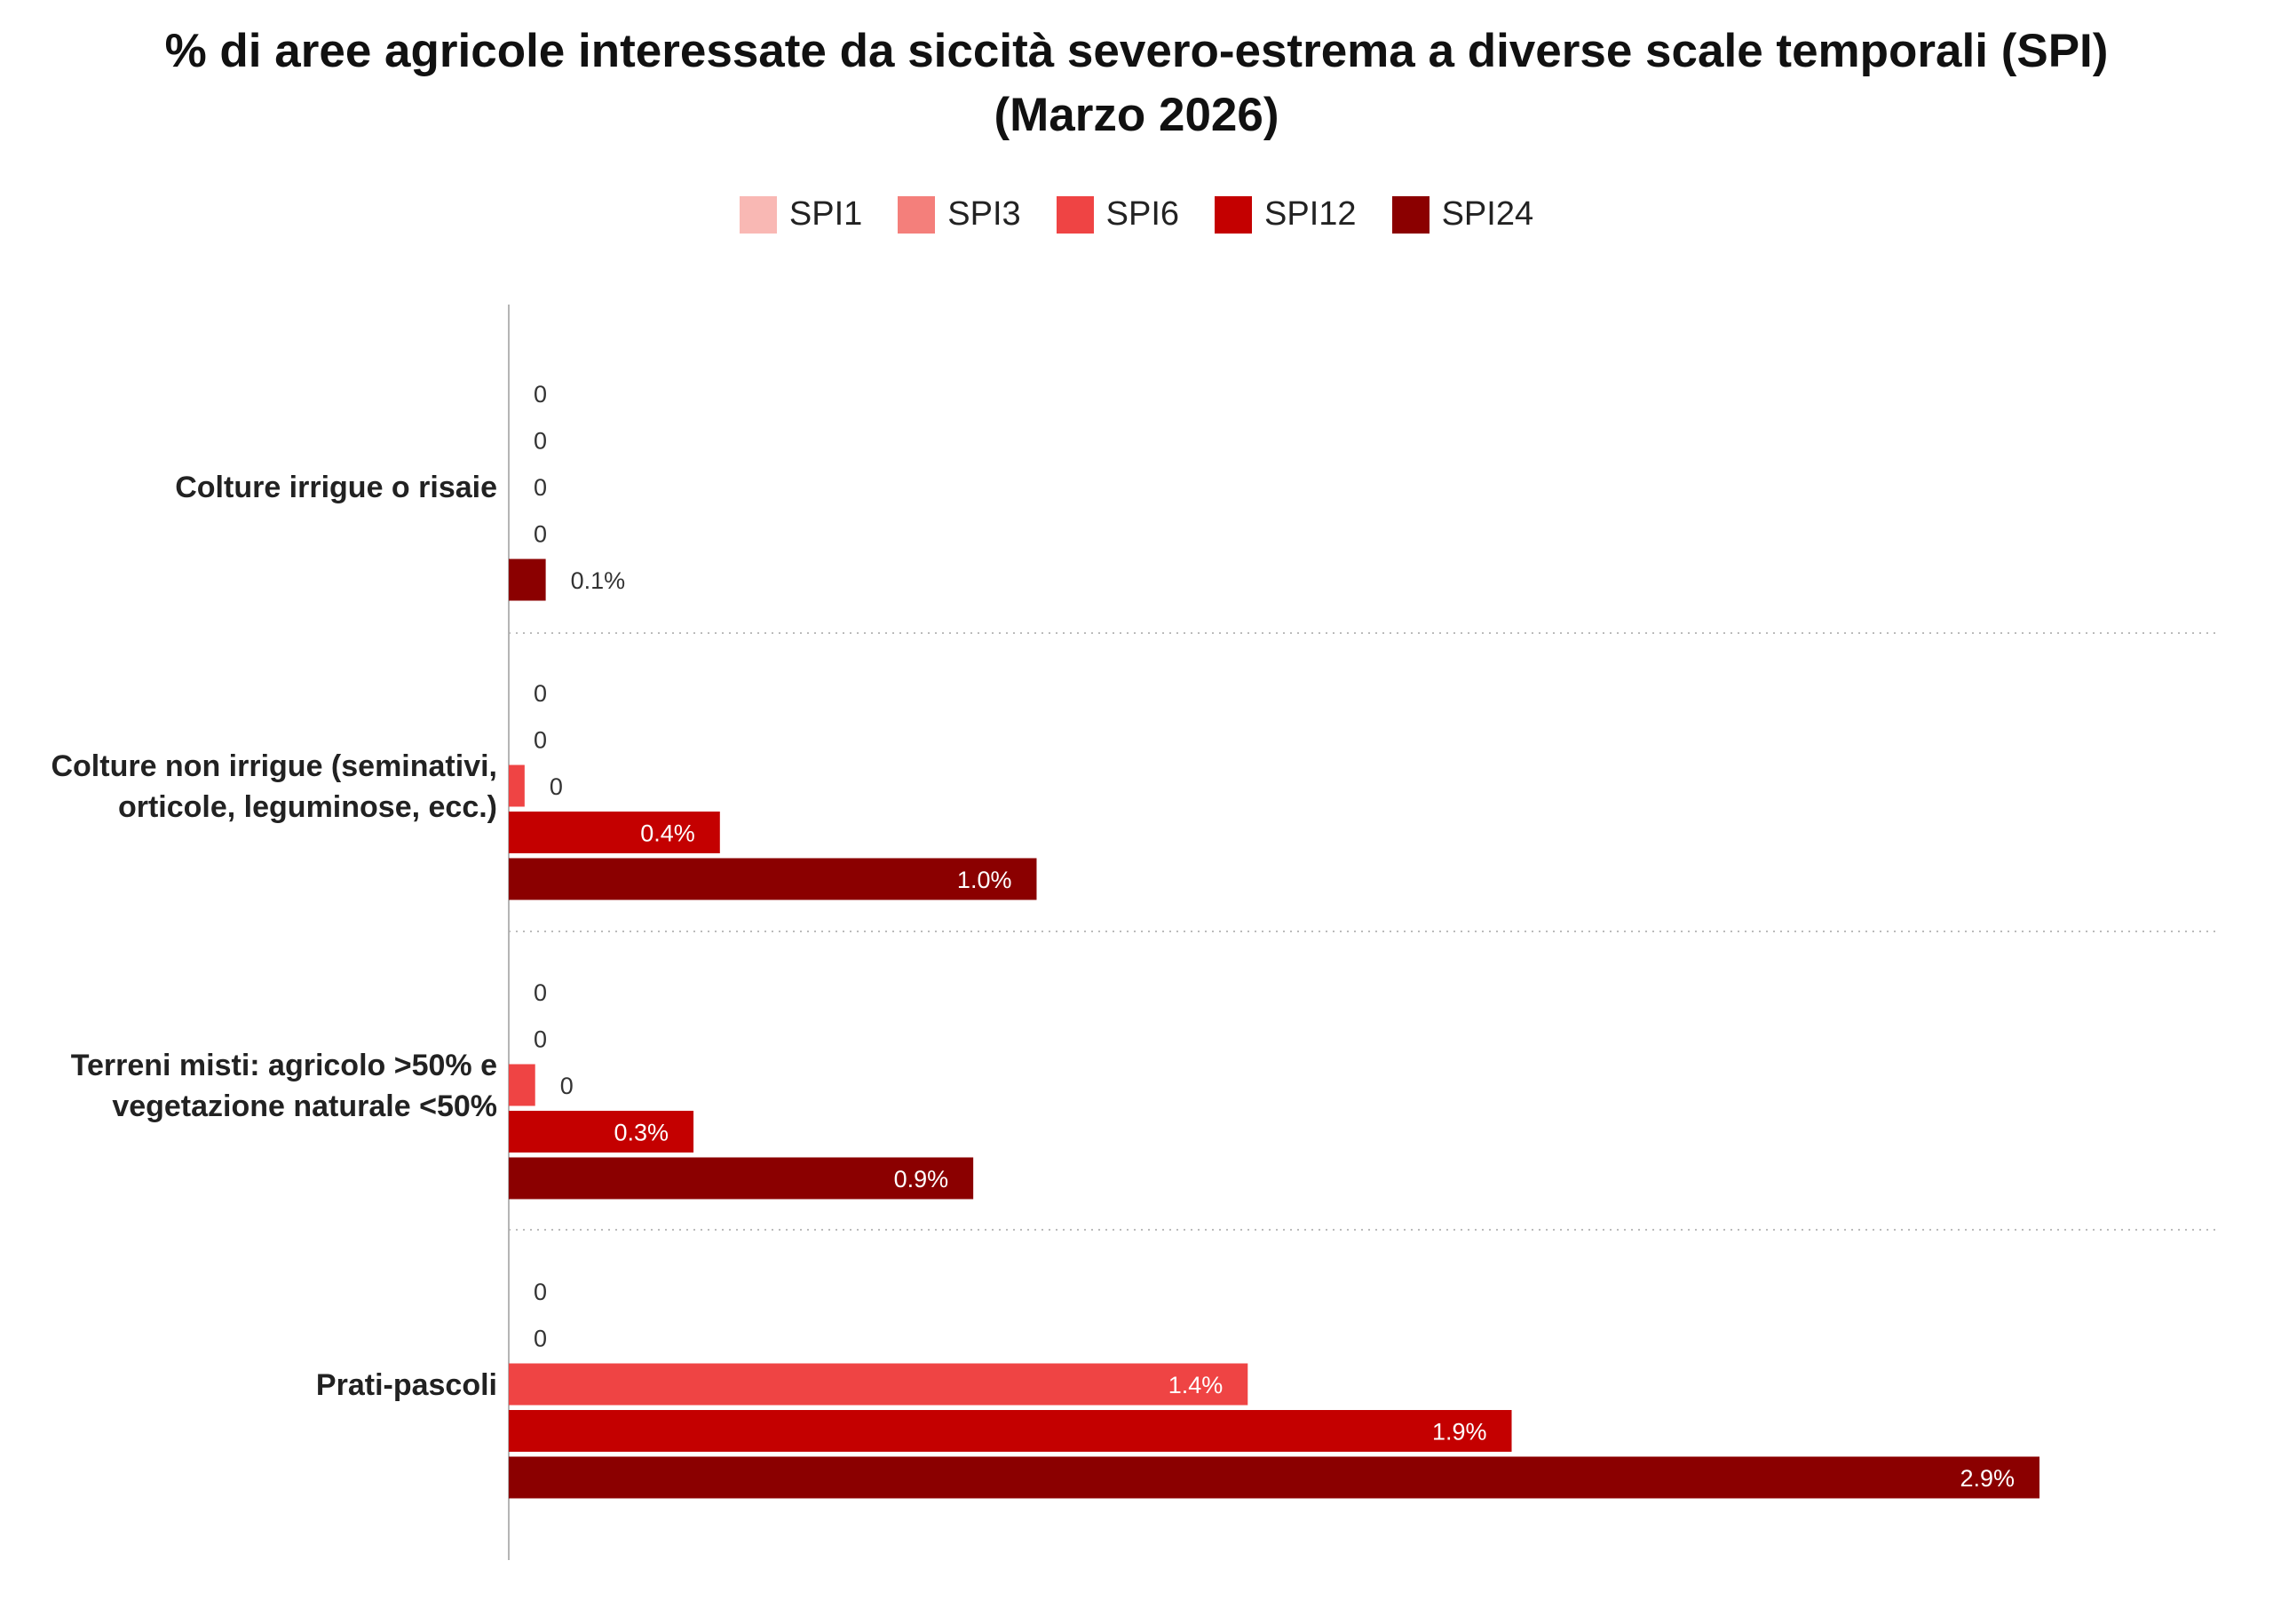  What do you see at coordinates (304, 1106) in the screenshot?
I see `category-label-line: vegetazione naturale <50%` at bounding box center [304, 1106].